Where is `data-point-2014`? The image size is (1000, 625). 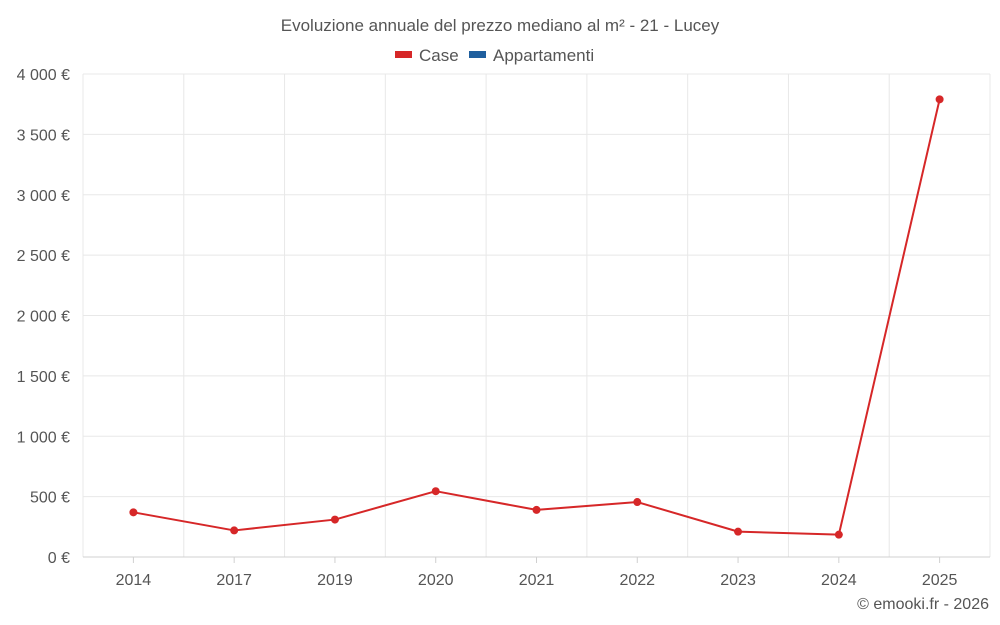 data-point-2014 is located at coordinates (133, 512).